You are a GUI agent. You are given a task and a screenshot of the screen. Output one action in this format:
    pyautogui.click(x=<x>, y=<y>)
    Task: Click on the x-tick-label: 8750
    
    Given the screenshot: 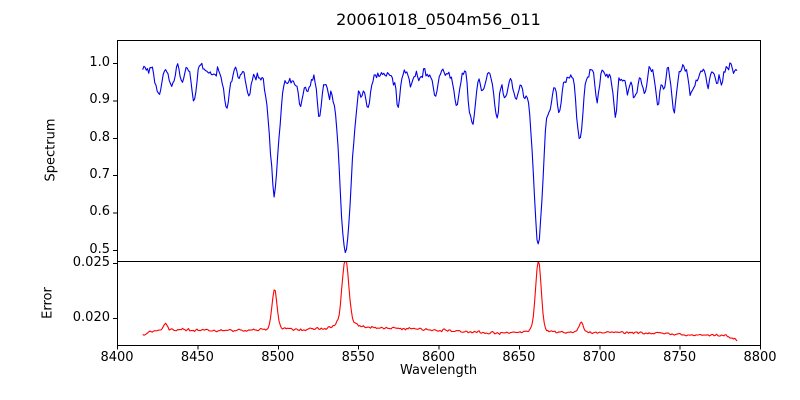 What is the action you would take?
    pyautogui.click(x=680, y=357)
    